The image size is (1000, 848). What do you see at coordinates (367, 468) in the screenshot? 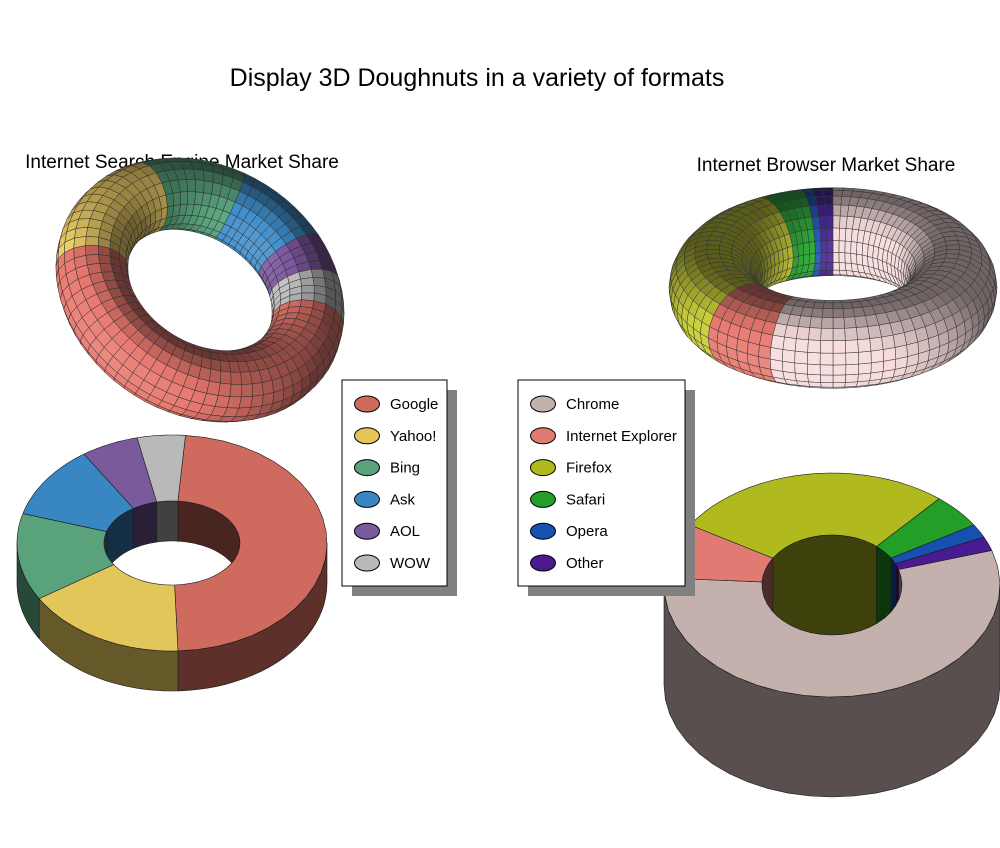
I see `legend-swatch-bing` at bounding box center [367, 468].